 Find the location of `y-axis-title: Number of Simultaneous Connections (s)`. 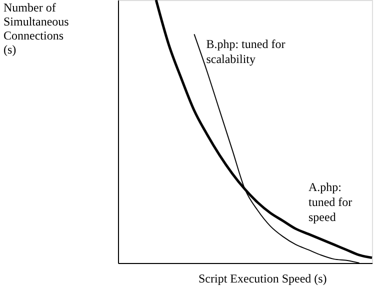

y-axis-title: Number of Simultaneous Connections (s) is located at coordinates (37, 28).